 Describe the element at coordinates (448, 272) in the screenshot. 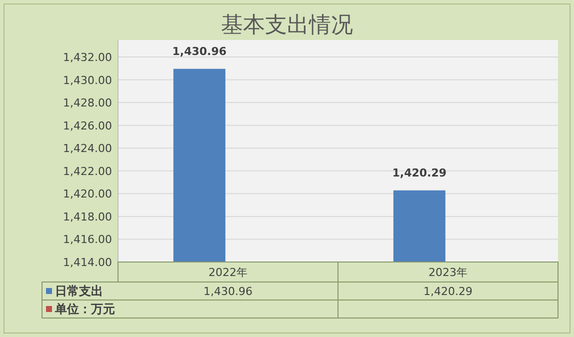

I see `x-tick-label: 2023年` at that location.